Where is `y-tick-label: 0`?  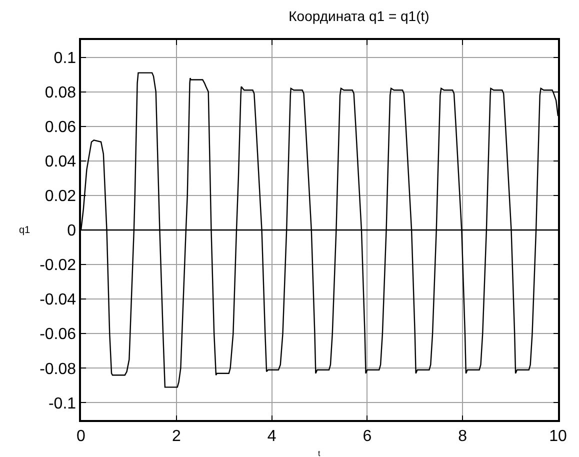 y-tick-label: 0 is located at coordinates (71, 231).